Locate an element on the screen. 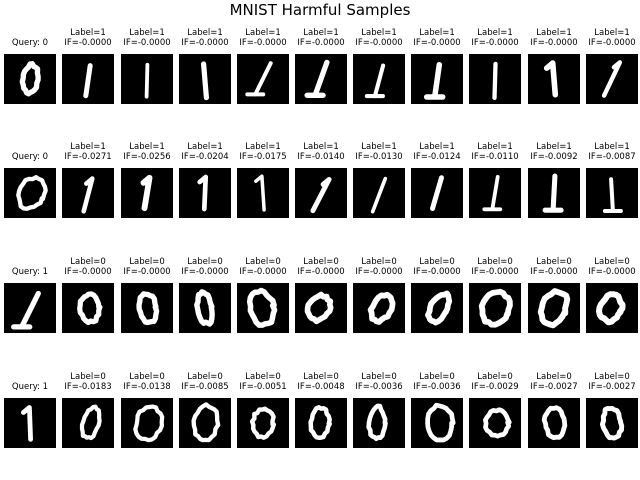 This screenshot has width=640, height=480. influence-score: IF=-0.0092 is located at coordinates (554, 157).